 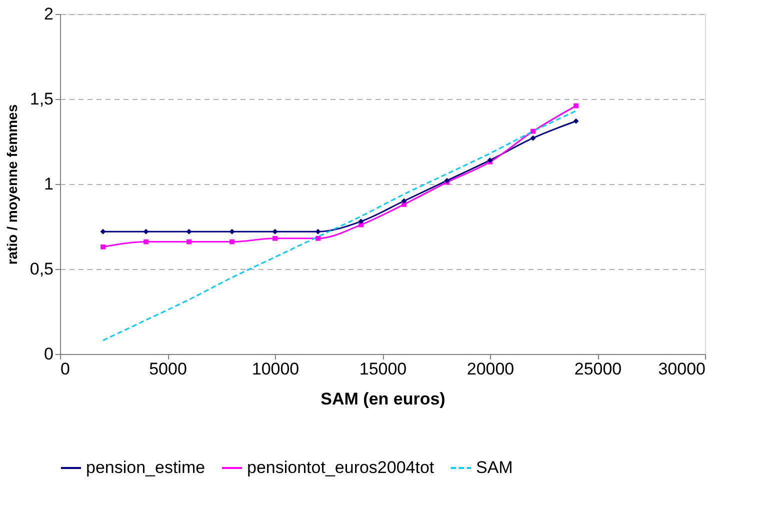 I want to click on y-tick-label: 1, so click(x=49, y=184).